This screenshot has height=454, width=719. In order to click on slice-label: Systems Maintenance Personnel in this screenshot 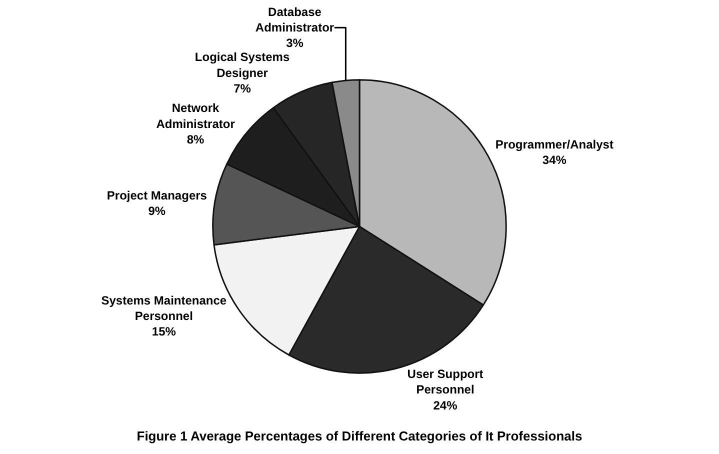, I will do `click(164, 308)`.